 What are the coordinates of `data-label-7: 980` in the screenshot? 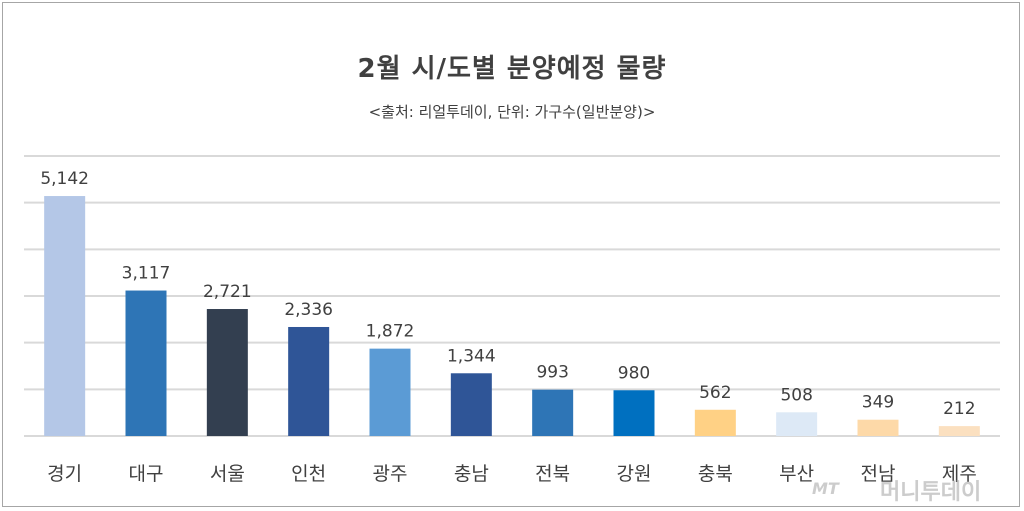 It's located at (634, 373).